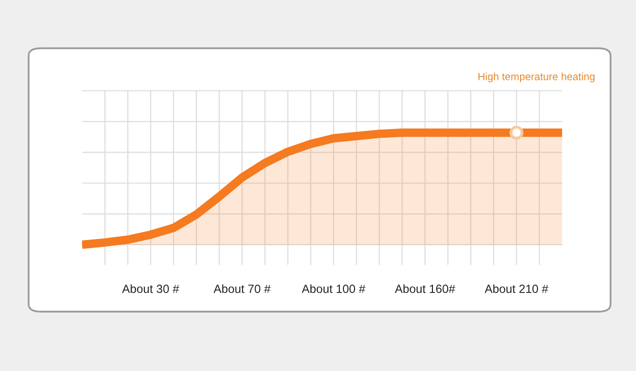 The width and height of the screenshot is (636, 371). I want to click on x-tick-label: About 30 #, so click(151, 289).